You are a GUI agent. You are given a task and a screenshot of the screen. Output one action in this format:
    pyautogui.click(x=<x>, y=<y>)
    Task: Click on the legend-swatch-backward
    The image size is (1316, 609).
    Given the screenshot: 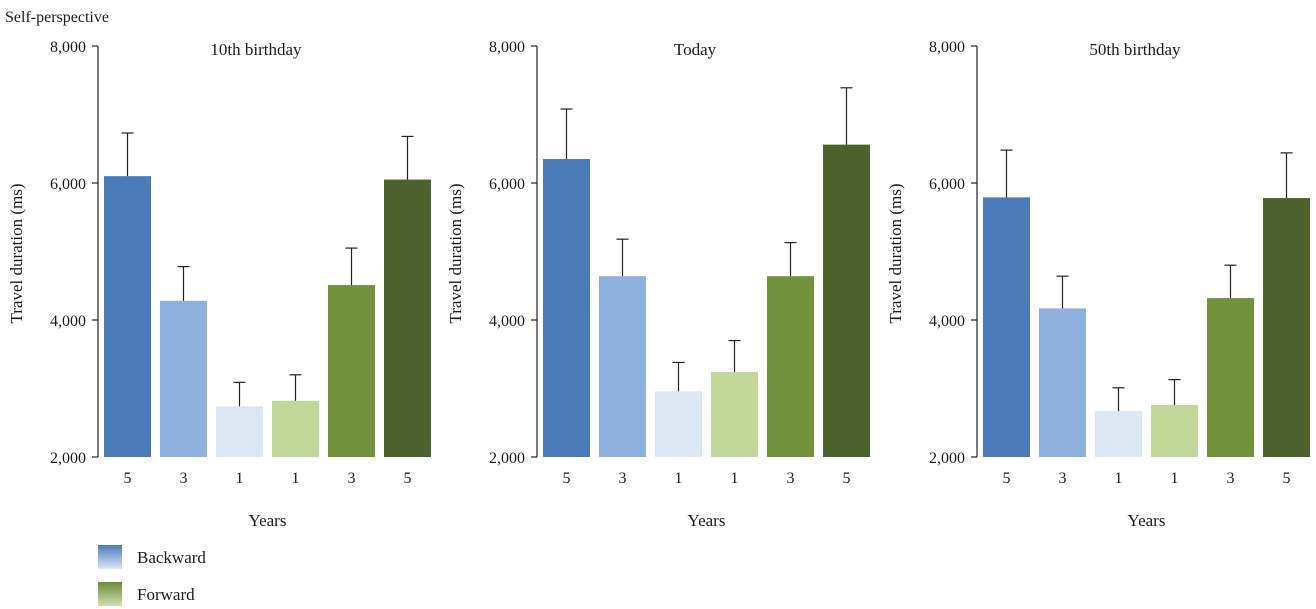 What is the action you would take?
    pyautogui.click(x=110, y=557)
    